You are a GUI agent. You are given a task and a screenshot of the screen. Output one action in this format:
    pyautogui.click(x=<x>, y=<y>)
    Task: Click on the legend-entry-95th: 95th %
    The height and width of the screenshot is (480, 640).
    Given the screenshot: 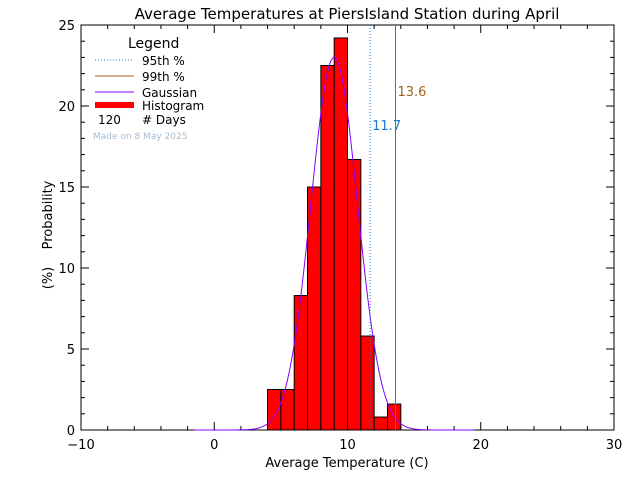 What is the action you would take?
    pyautogui.click(x=163, y=61)
    